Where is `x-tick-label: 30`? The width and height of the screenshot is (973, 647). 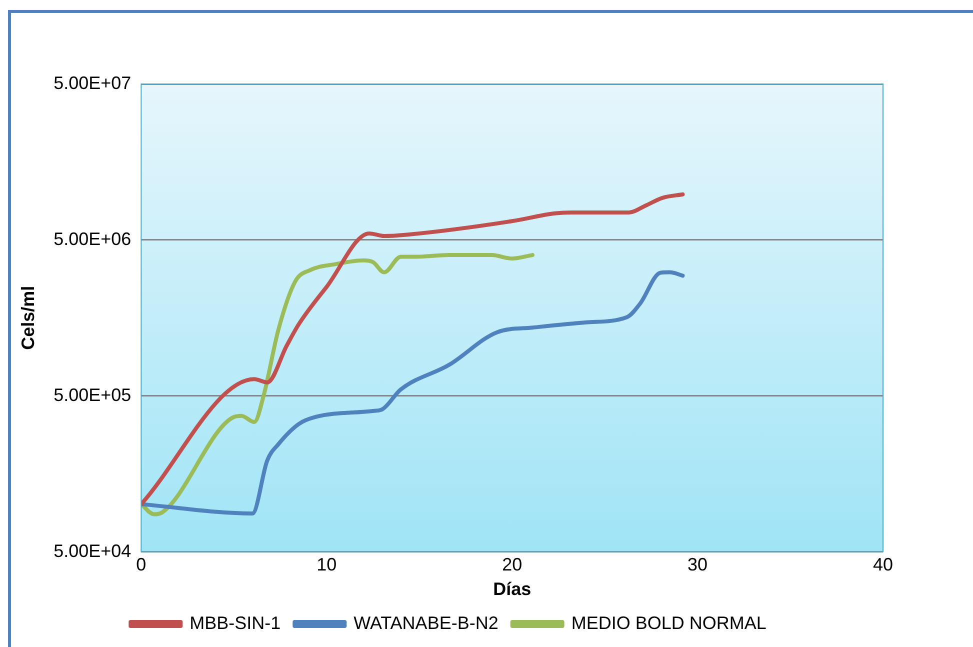
x-tick-label: 30 is located at coordinates (698, 564).